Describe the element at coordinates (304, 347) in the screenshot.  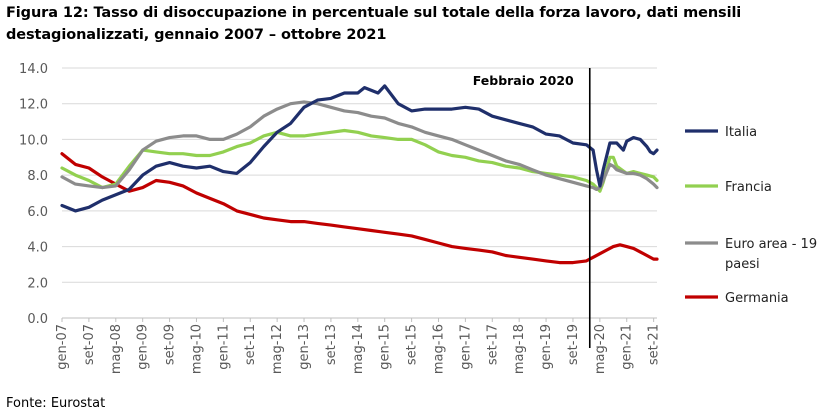
I see `x-tick-label: gen-13` at that location.